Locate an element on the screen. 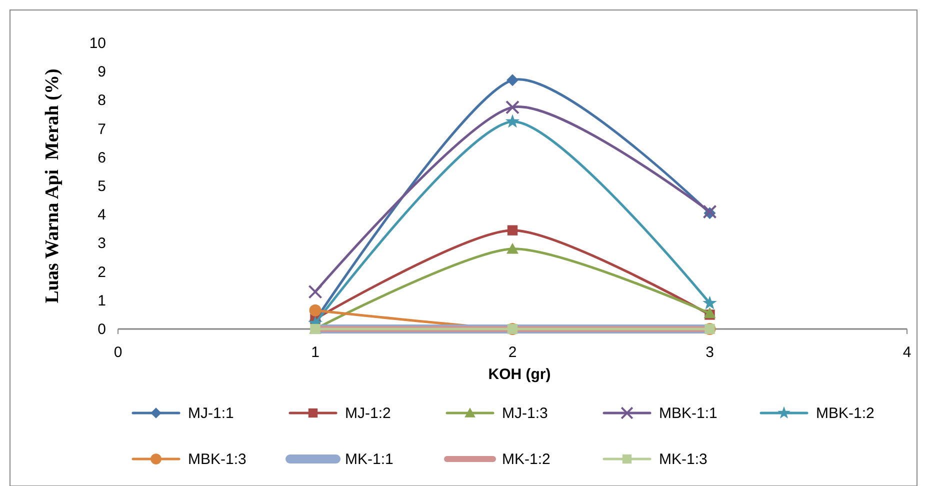  x-tick-label: 4 is located at coordinates (907, 352).